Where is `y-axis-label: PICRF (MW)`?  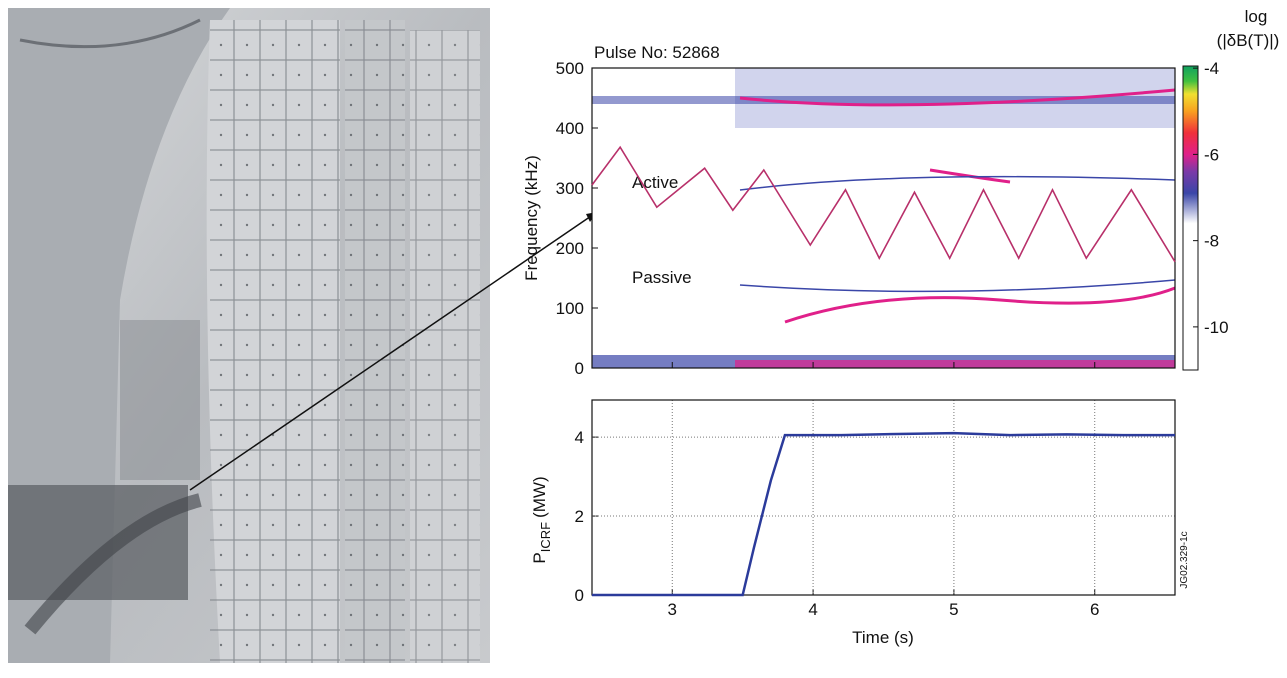 y-axis-label: PICRF (MW) is located at coordinates (541, 519).